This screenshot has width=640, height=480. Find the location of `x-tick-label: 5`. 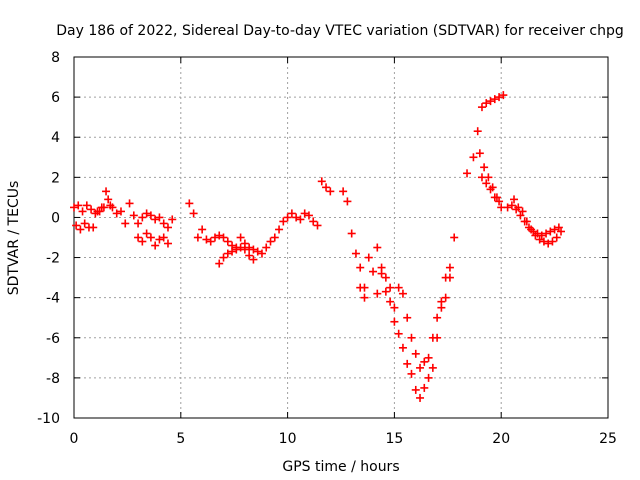

x-tick-label: 5 is located at coordinates (180, 439).